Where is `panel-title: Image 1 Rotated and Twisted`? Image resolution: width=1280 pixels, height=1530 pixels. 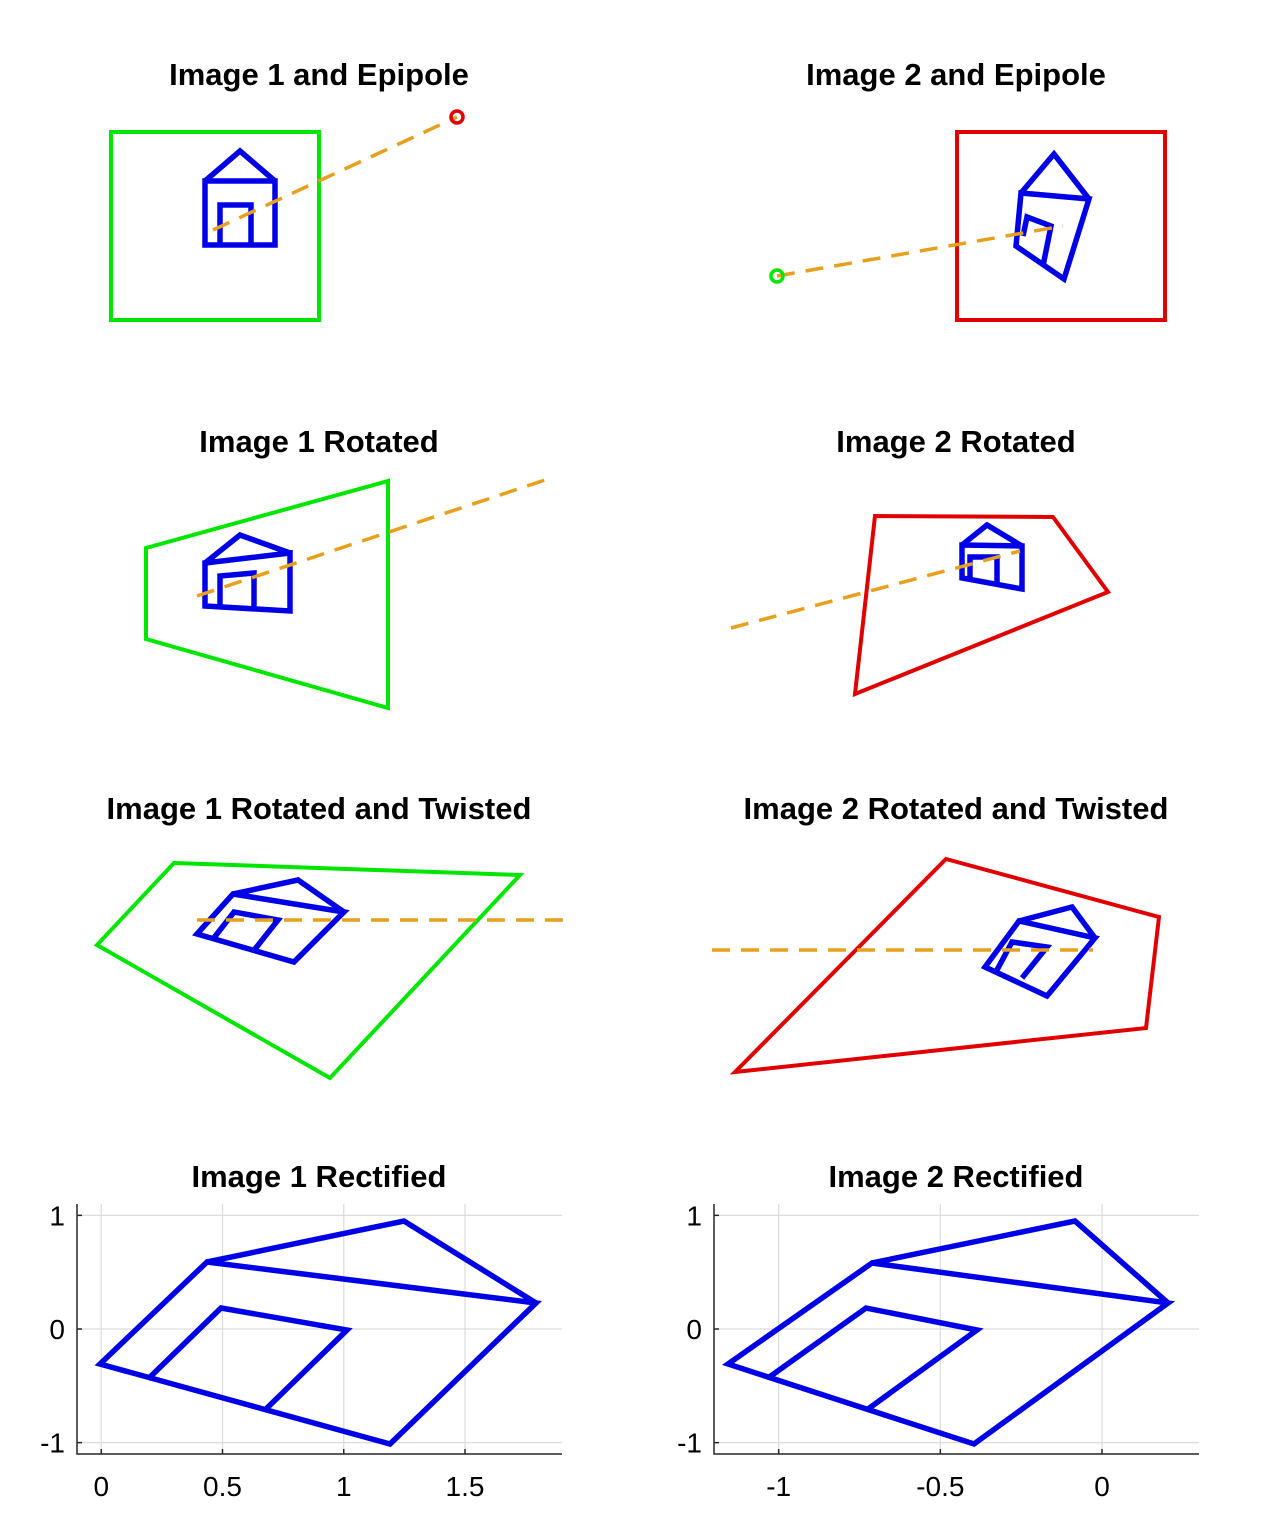
panel-title: Image 1 Rotated and Twisted is located at coordinates (319, 808).